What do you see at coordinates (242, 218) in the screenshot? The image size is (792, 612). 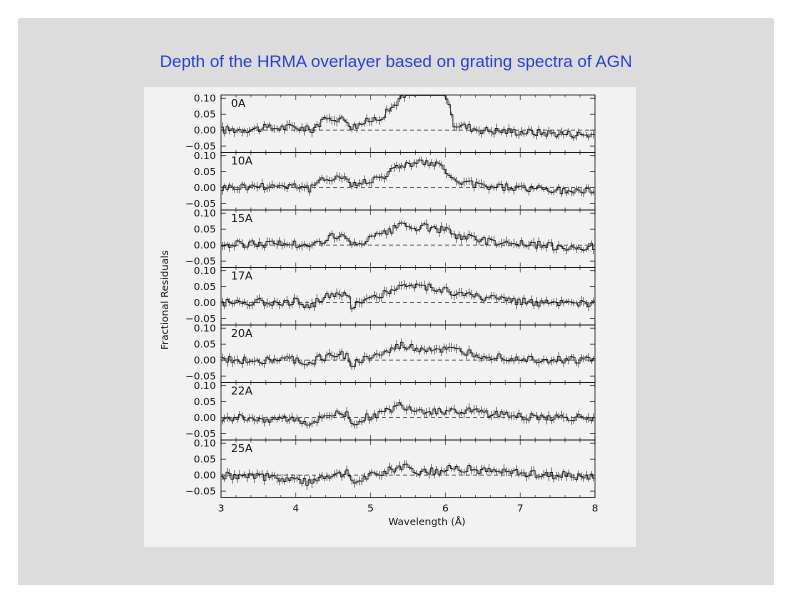 I see `panel-label: 15A` at bounding box center [242, 218].